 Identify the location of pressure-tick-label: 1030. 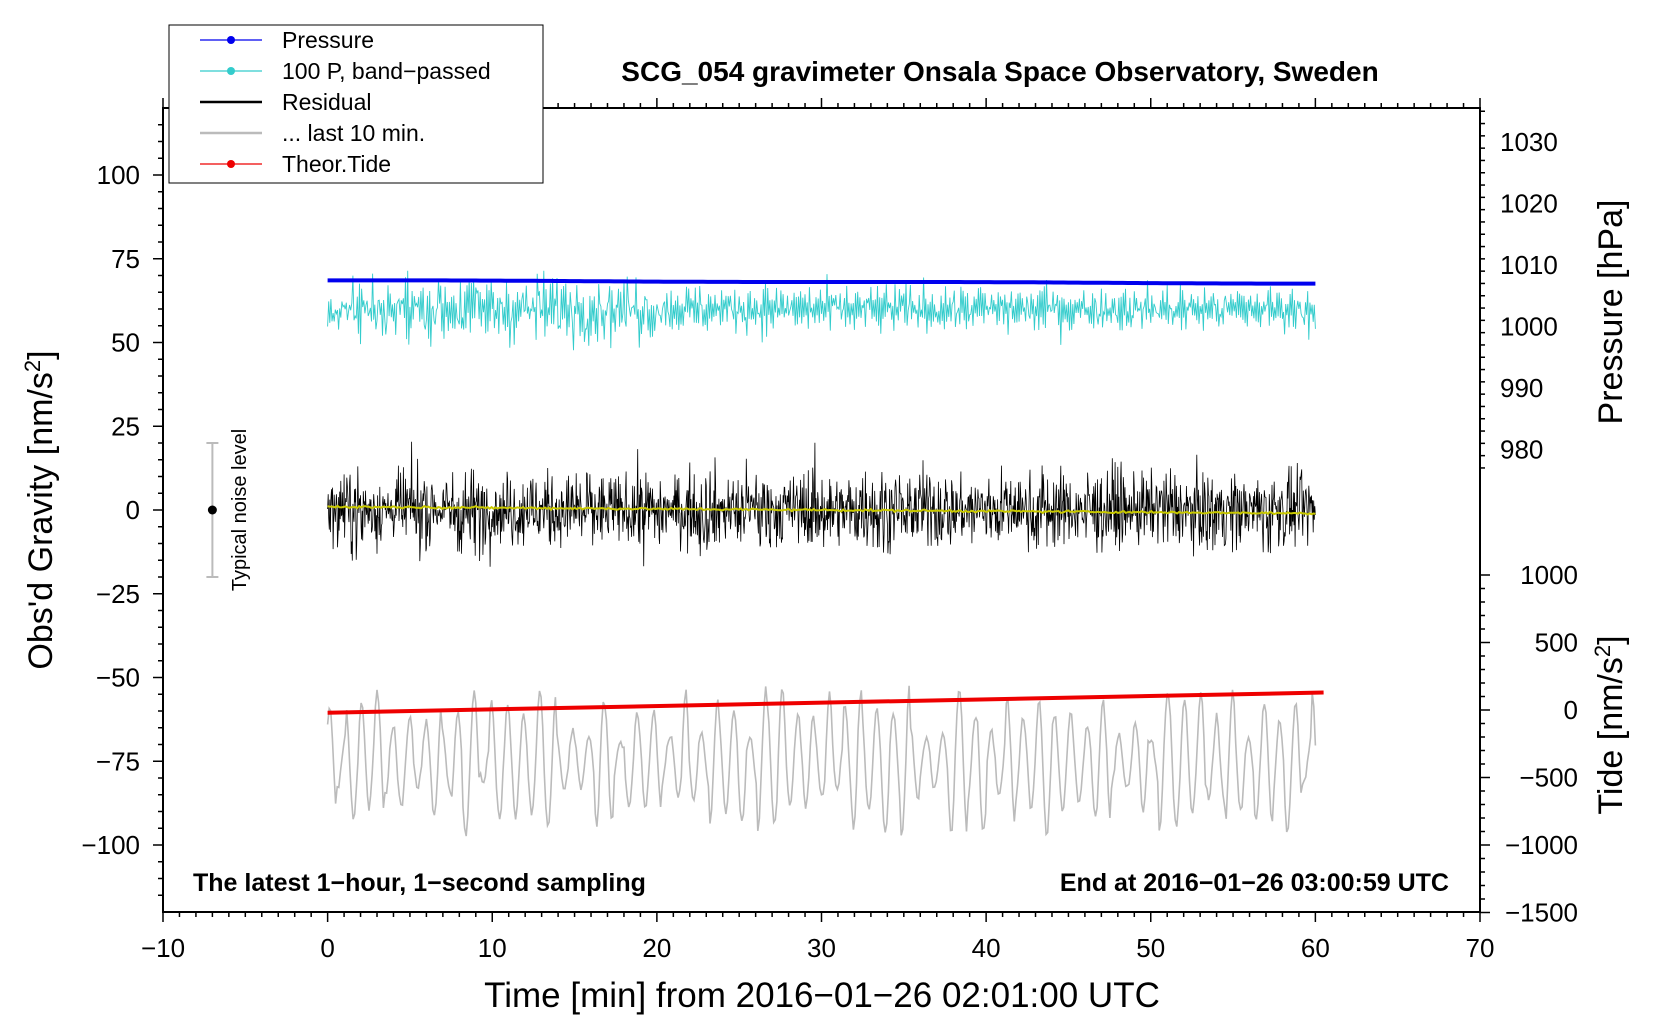
(1529, 142).